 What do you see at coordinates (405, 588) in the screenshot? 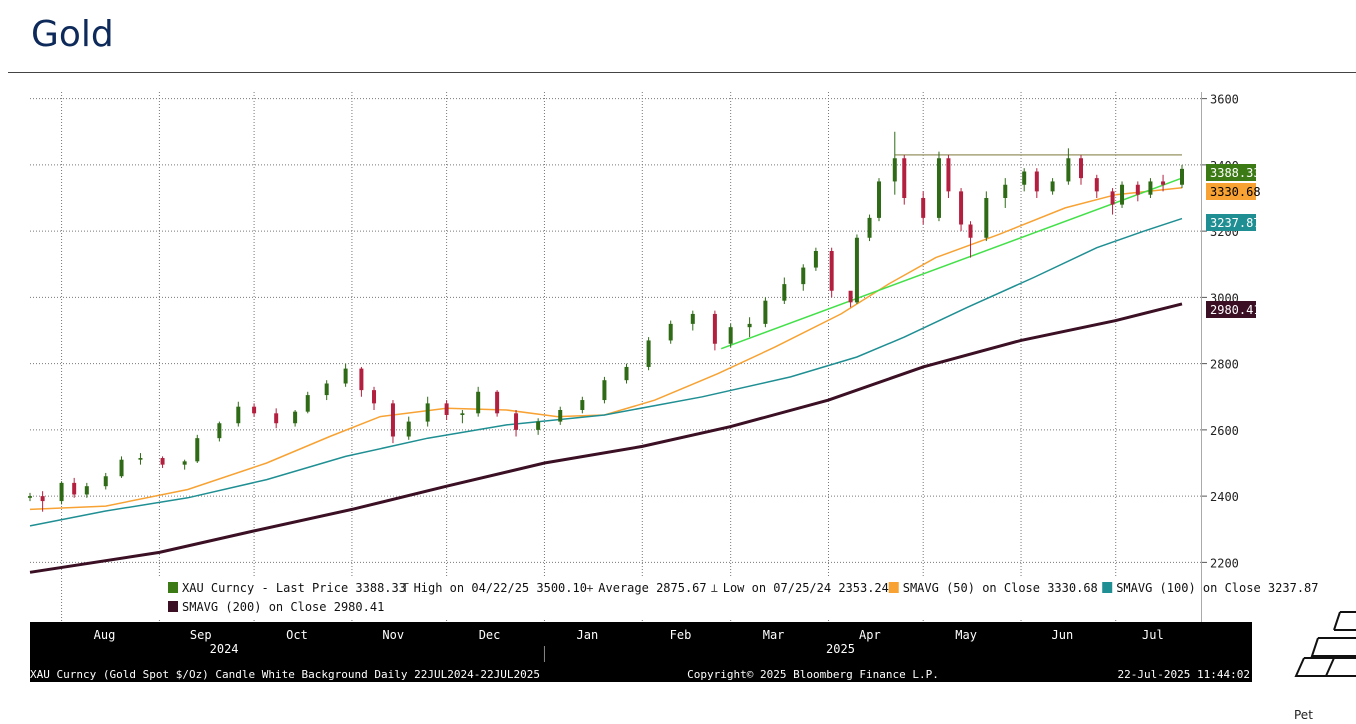
I see `legend-marker: T` at bounding box center [405, 588].